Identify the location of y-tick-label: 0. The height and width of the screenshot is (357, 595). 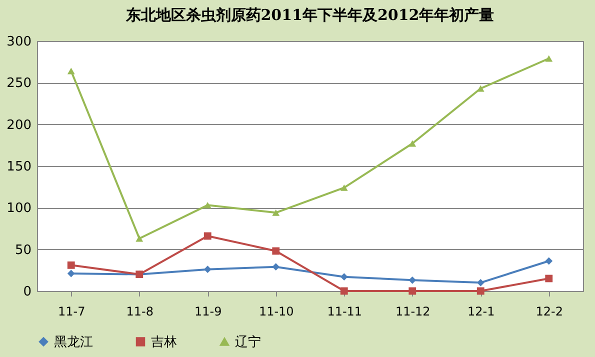
(27, 292).